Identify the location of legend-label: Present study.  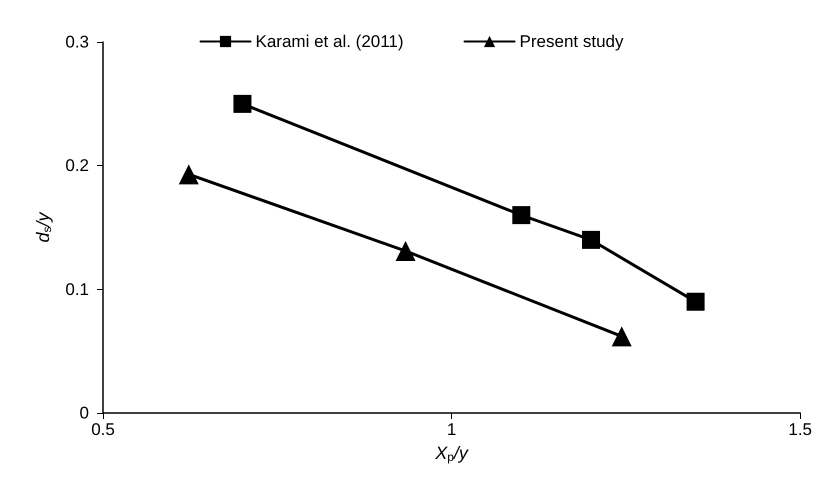
(572, 41).